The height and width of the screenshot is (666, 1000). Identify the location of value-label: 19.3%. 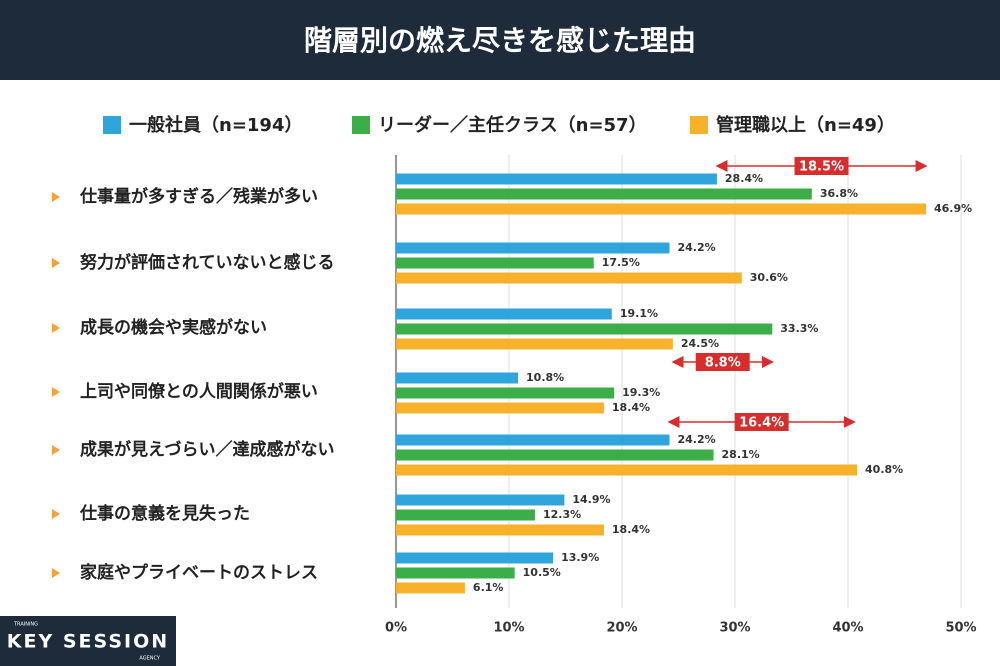
(641, 392).